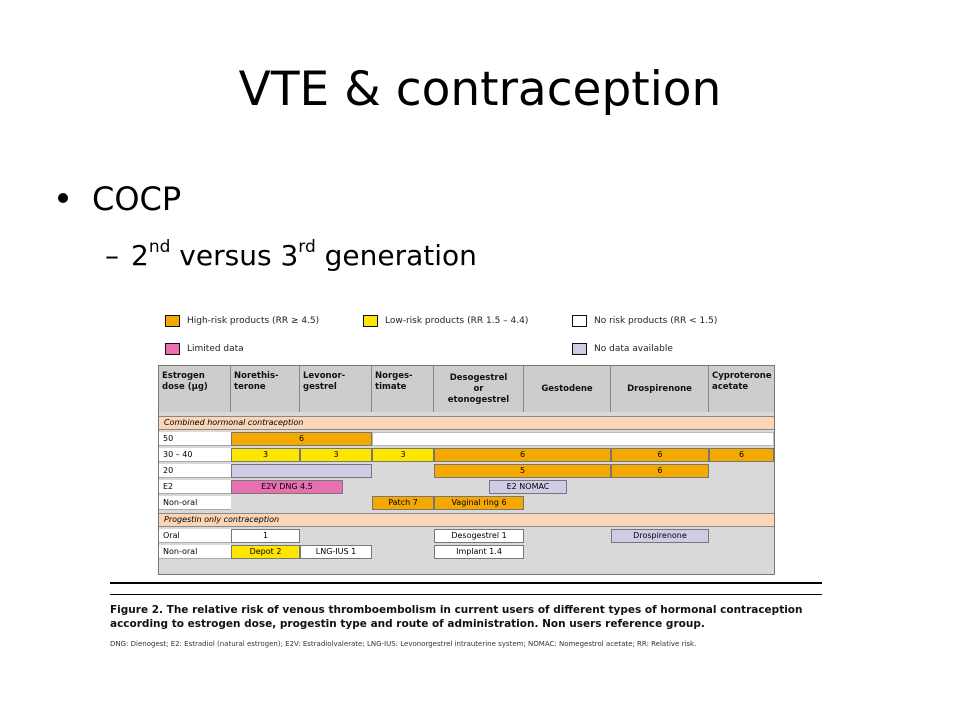 The image size is (960, 720). Describe the element at coordinates (741, 455) in the screenshot. I see `cell-30-cyproterone: 6` at that location.